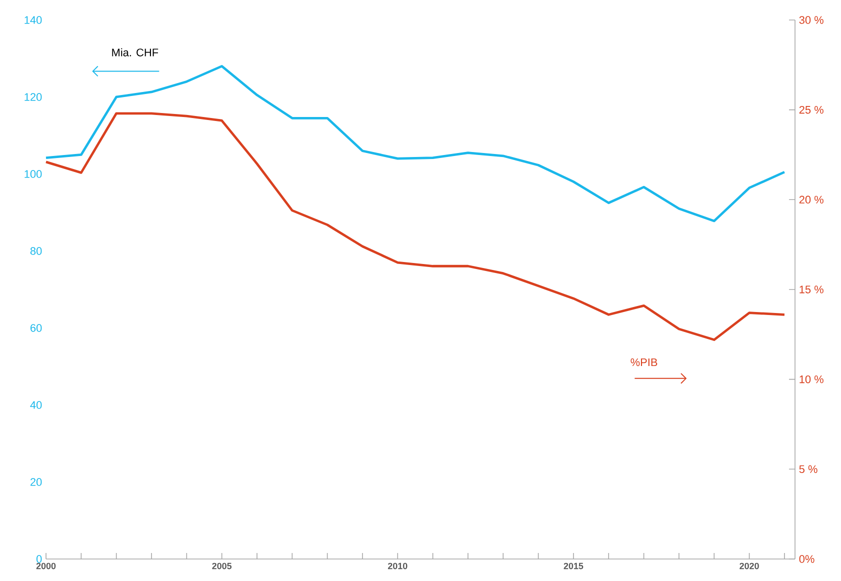 This screenshot has height=581, width=841. Describe the element at coordinates (39, 559) in the screenshot. I see `y-tick-label: 0` at that location.